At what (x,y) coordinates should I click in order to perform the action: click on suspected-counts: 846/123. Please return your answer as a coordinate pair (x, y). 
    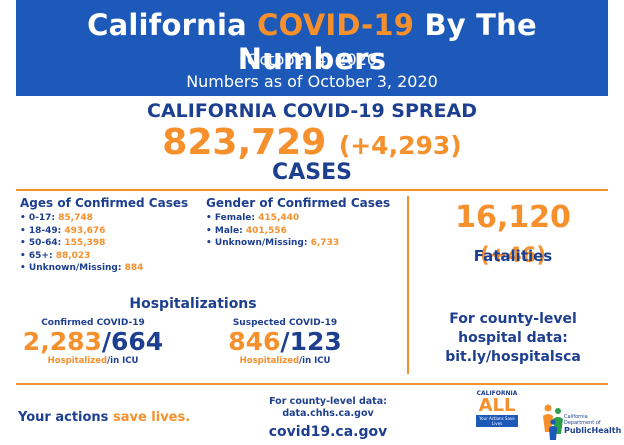
    Looking at the image, I should click on (285, 341).